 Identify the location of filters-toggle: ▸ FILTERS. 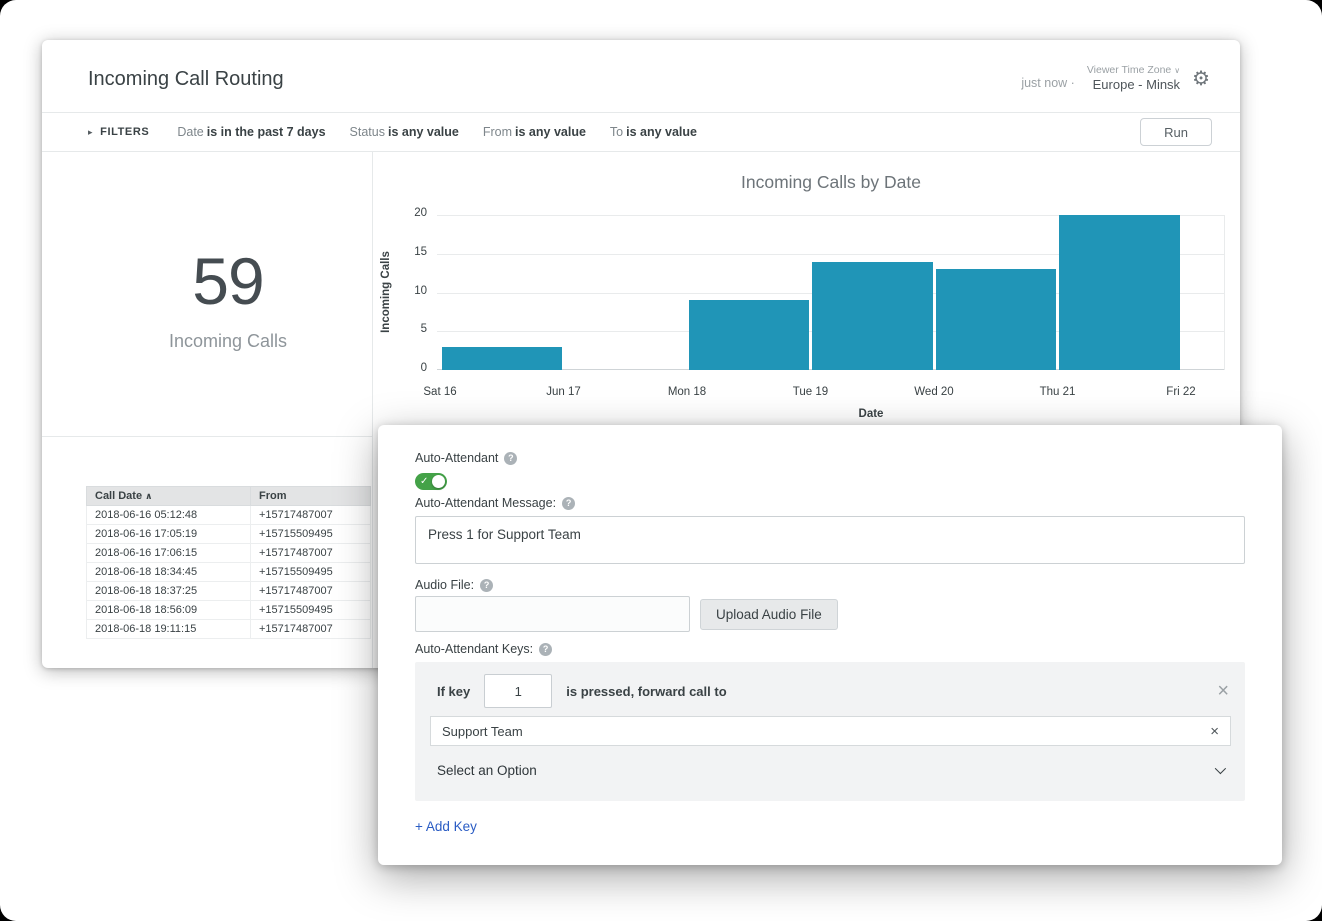
(118, 132).